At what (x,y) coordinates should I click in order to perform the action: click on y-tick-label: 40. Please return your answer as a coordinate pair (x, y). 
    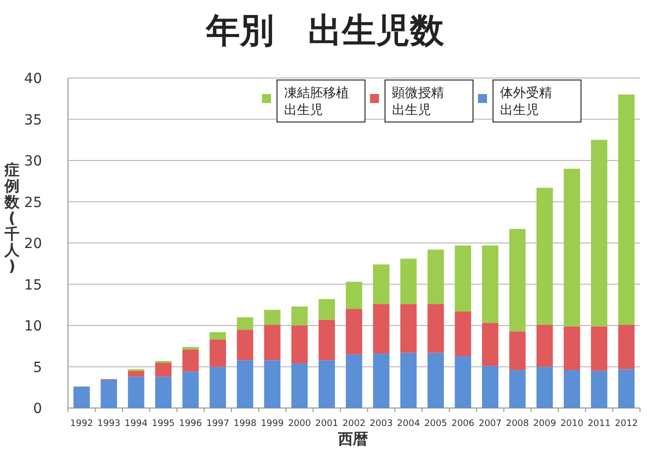
    Looking at the image, I should click on (33, 79).